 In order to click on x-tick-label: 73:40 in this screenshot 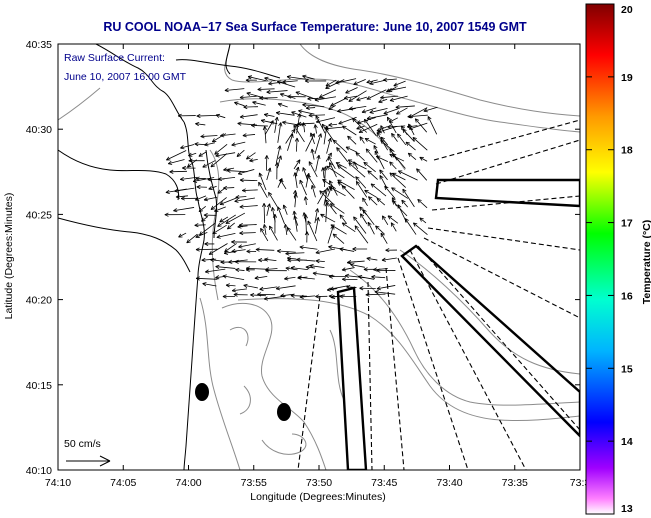, I will do `click(449, 483)`.